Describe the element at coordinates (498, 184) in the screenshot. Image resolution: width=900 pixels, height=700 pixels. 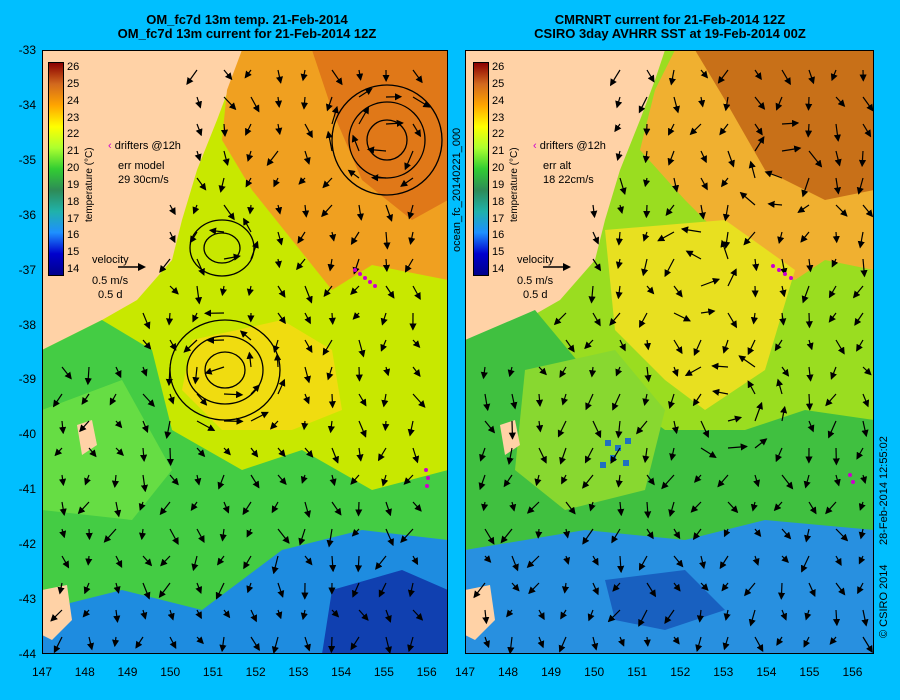
I see `colorbar-tick-label: 19` at that location.